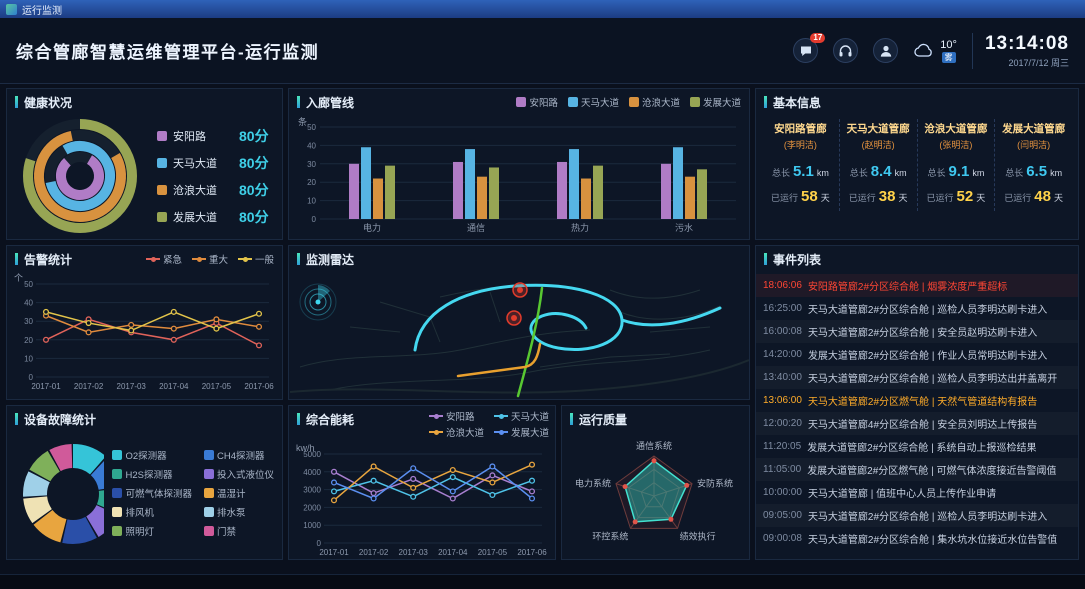 Image resolution: width=1085 pixels, height=589 pixels. Describe the element at coordinates (917, 469) in the screenshot. I see `event-row: 11:05:00 发展大道管廊2#分区燃气舱 | 可燃气体浓度接近告警阈值` at that location.